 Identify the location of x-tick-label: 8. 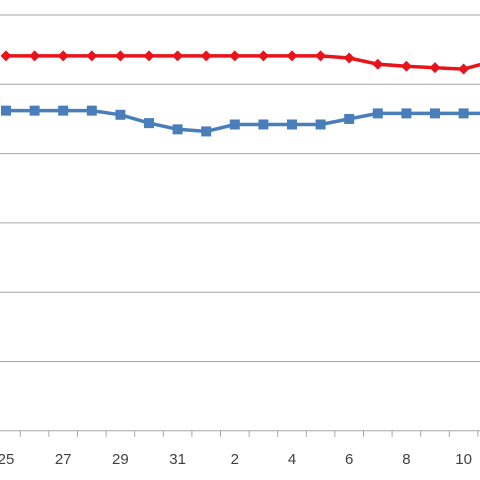
(406, 459).